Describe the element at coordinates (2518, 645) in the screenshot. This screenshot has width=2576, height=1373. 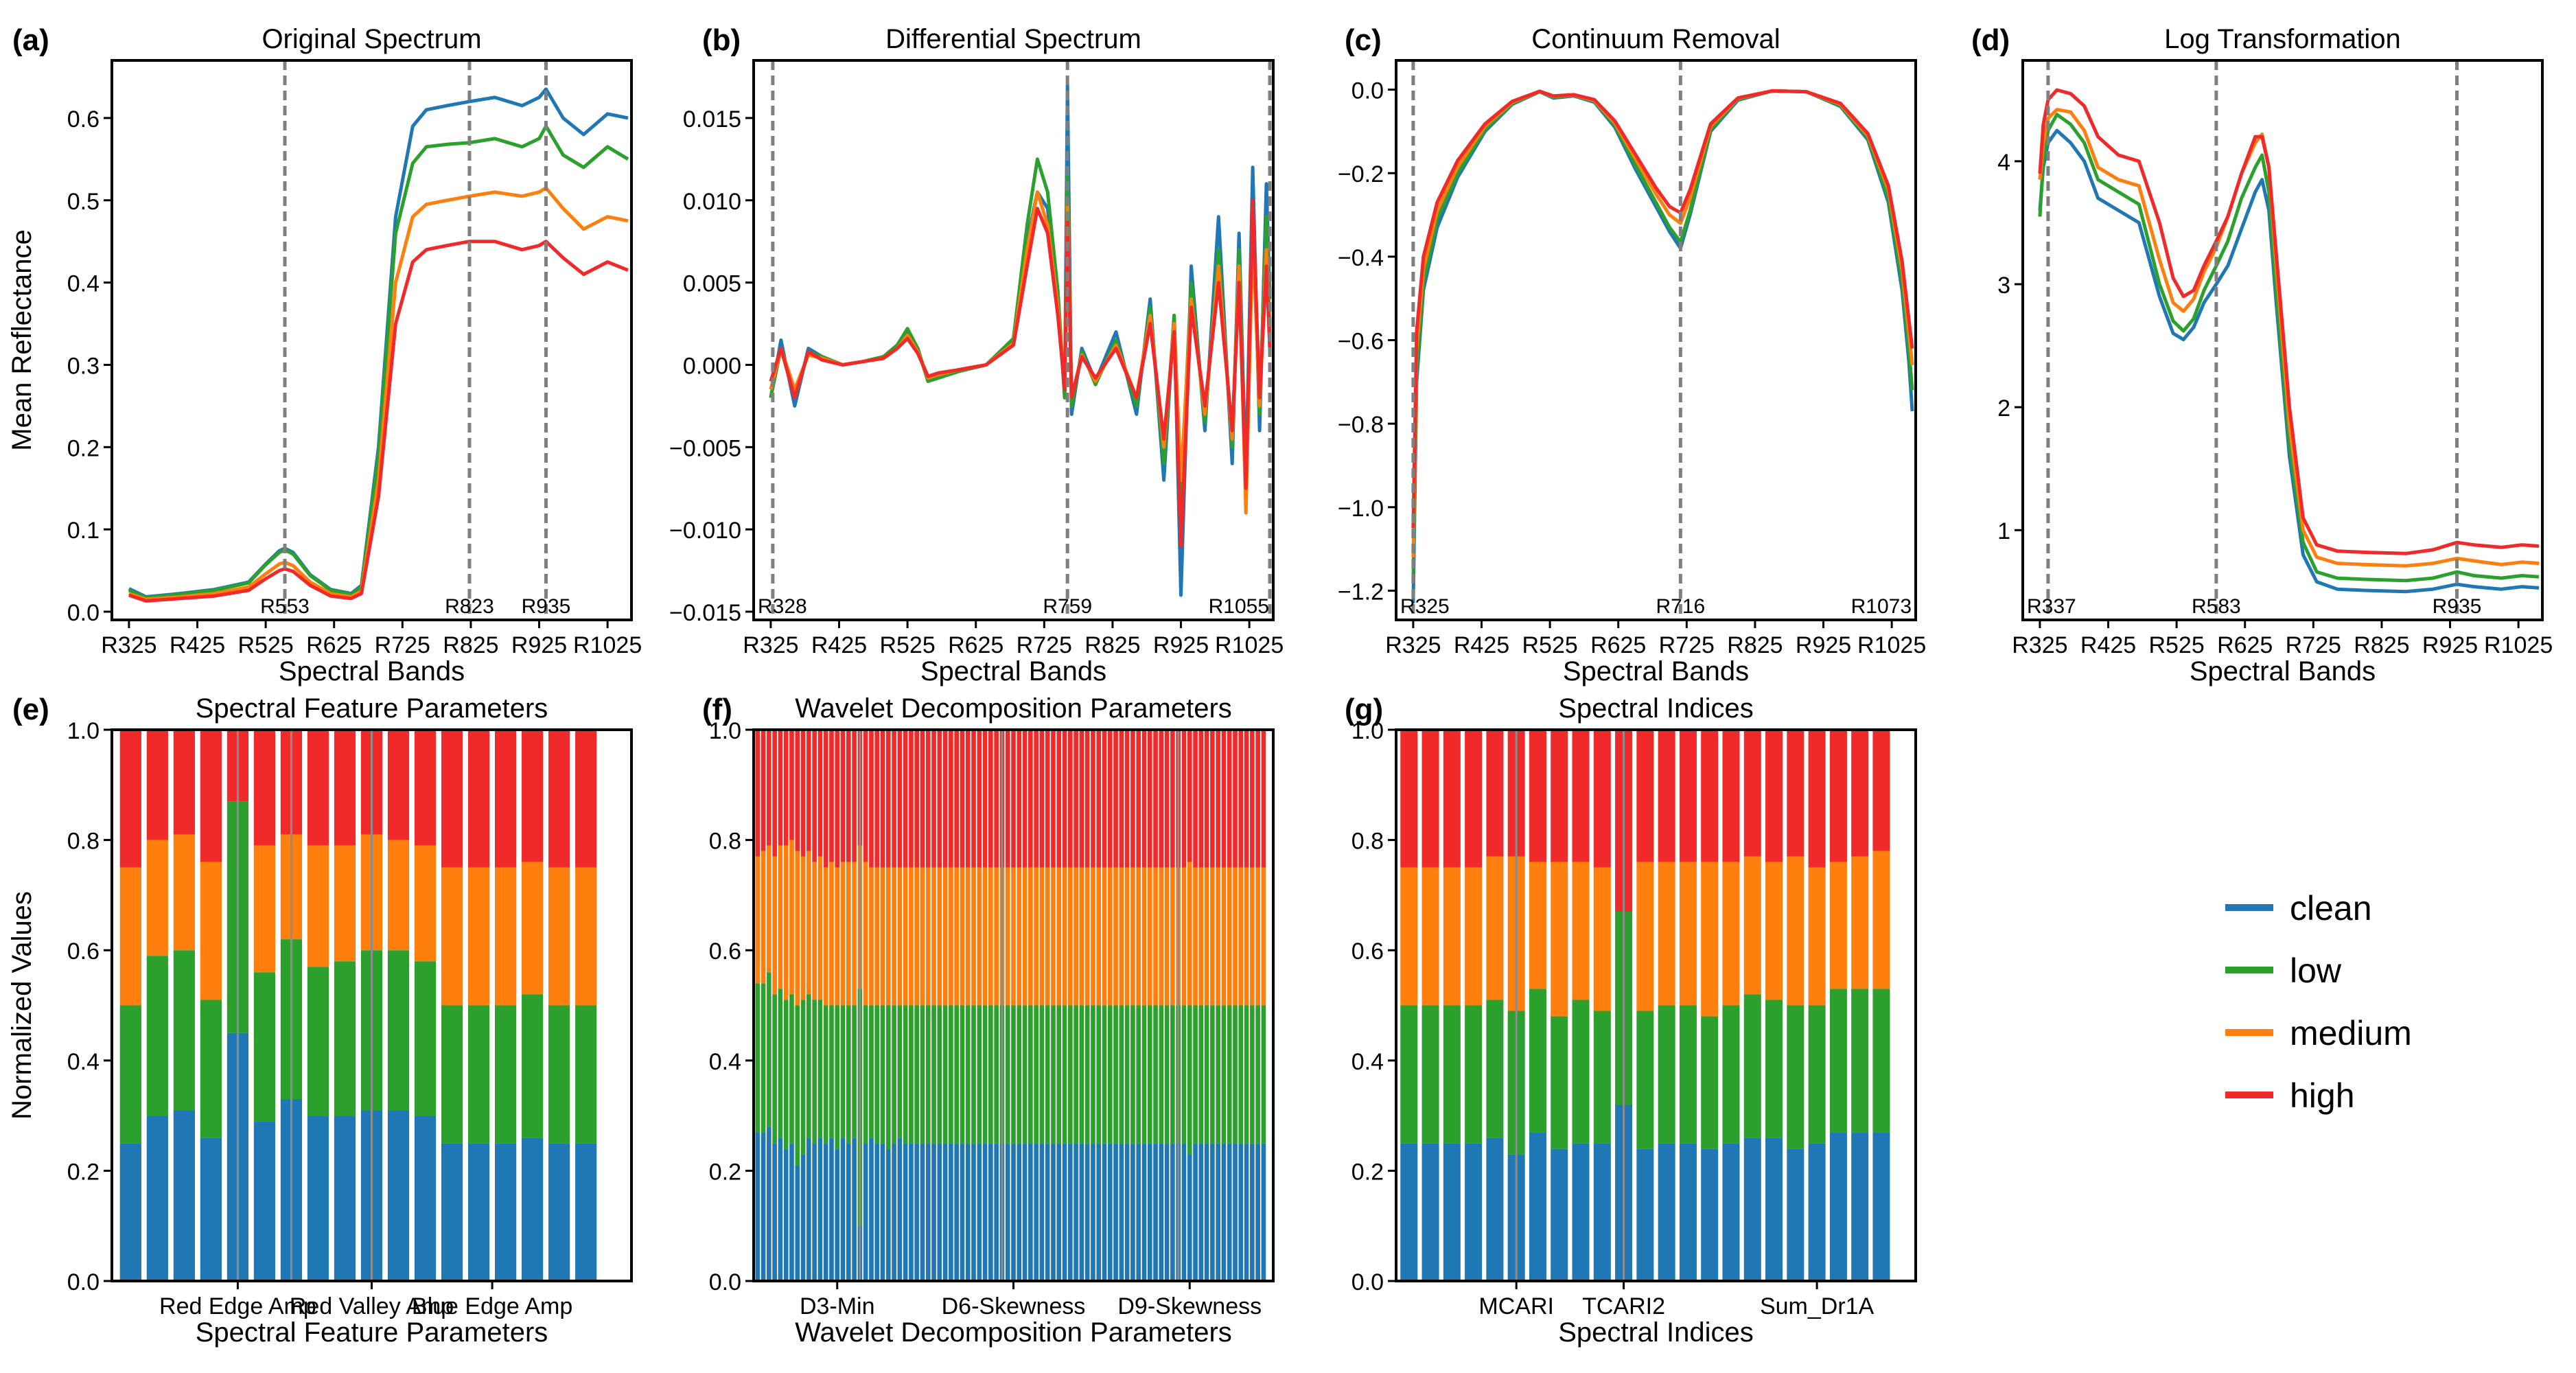
I see `x-tick-label: R1025` at that location.